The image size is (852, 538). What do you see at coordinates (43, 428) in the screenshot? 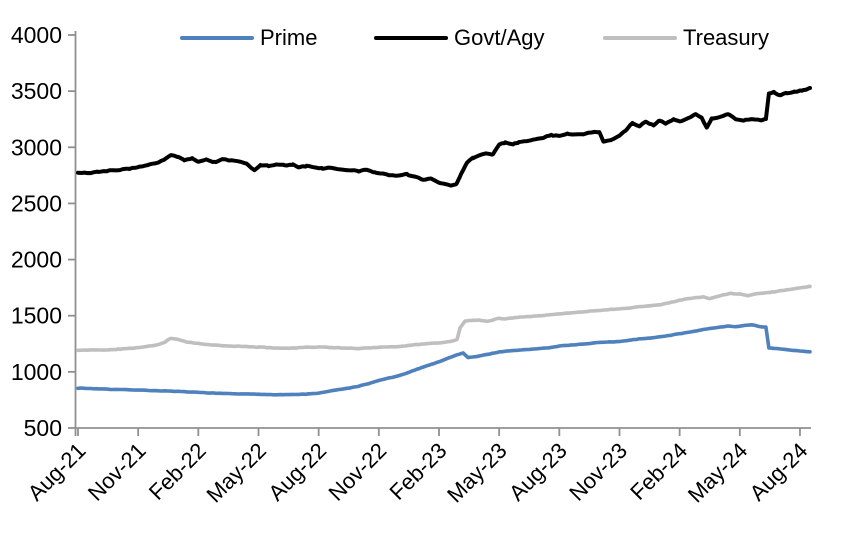
I see `y-tick-label: 500` at bounding box center [43, 428].